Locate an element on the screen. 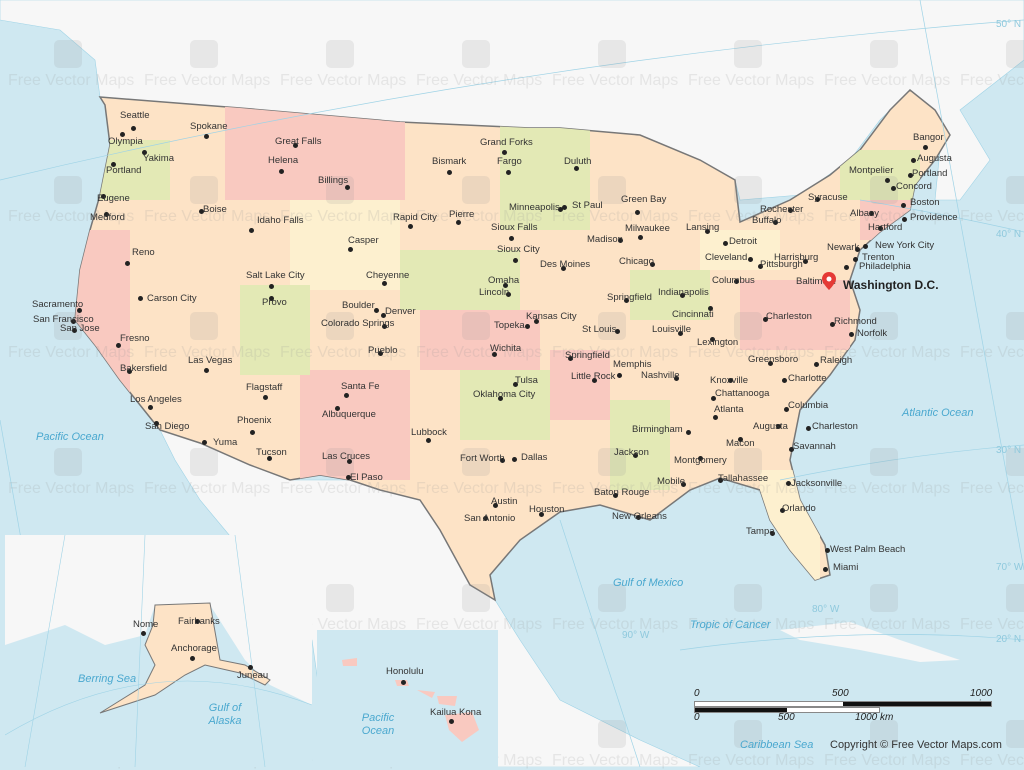 This screenshot has width=1024, height=770. capital-marker is located at coordinates (829, 281).